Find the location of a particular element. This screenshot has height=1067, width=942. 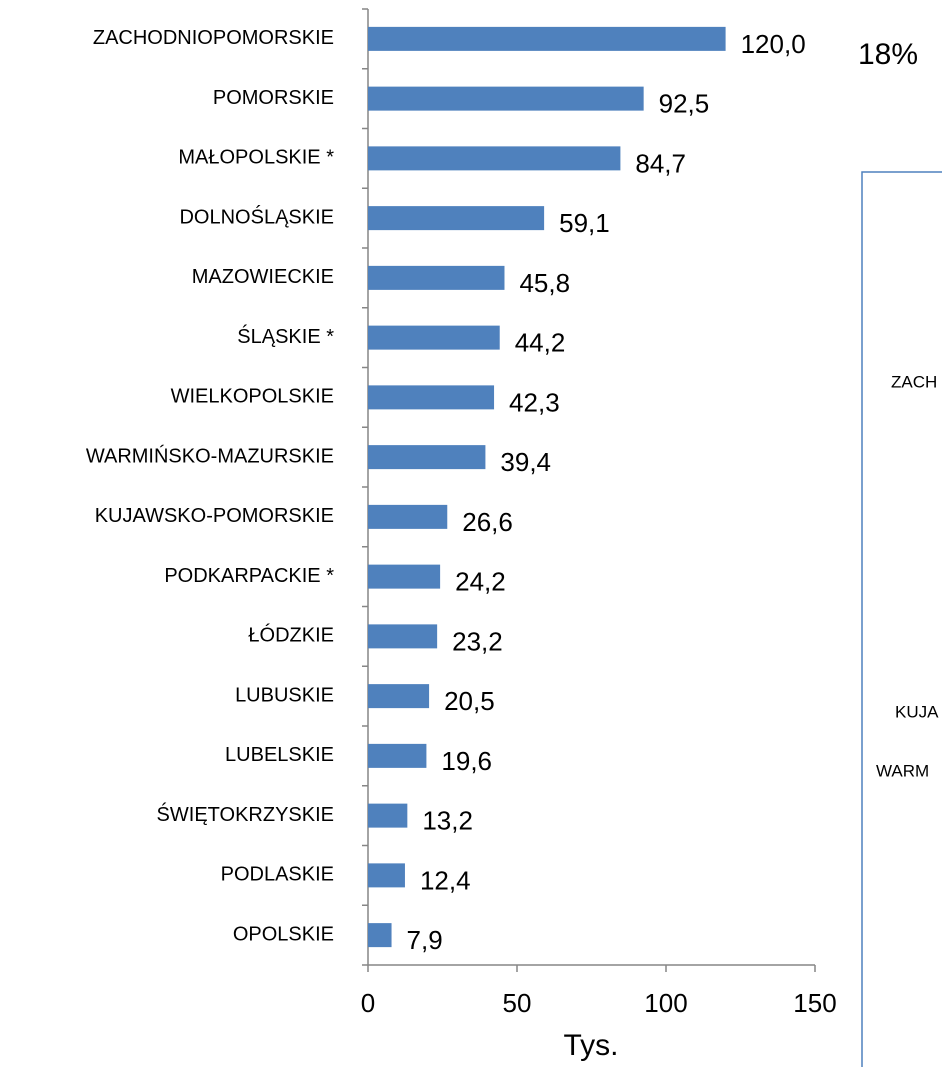

y-tick-label: LUBUSKIE is located at coordinates (284, 695).